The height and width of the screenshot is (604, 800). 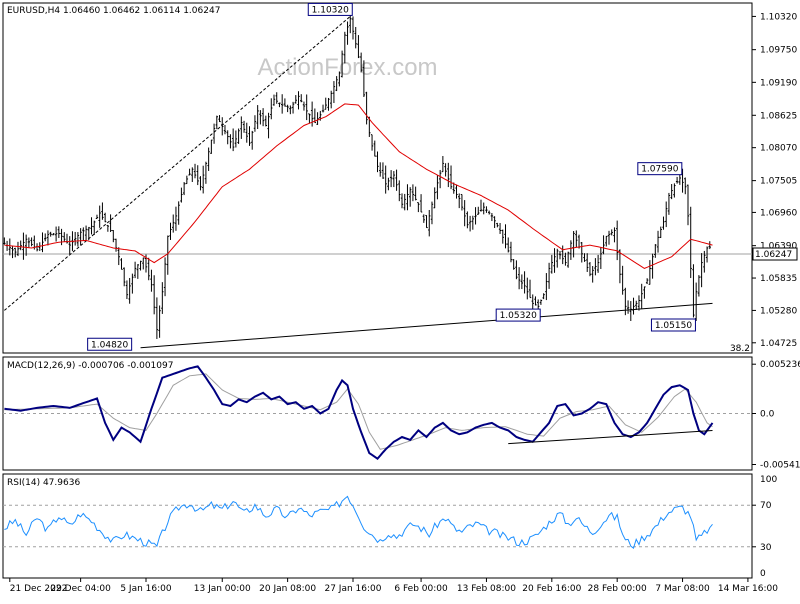 What do you see at coordinates (768, 480) in the screenshot?
I see `rsi-tick-label-0: 100` at bounding box center [768, 480].